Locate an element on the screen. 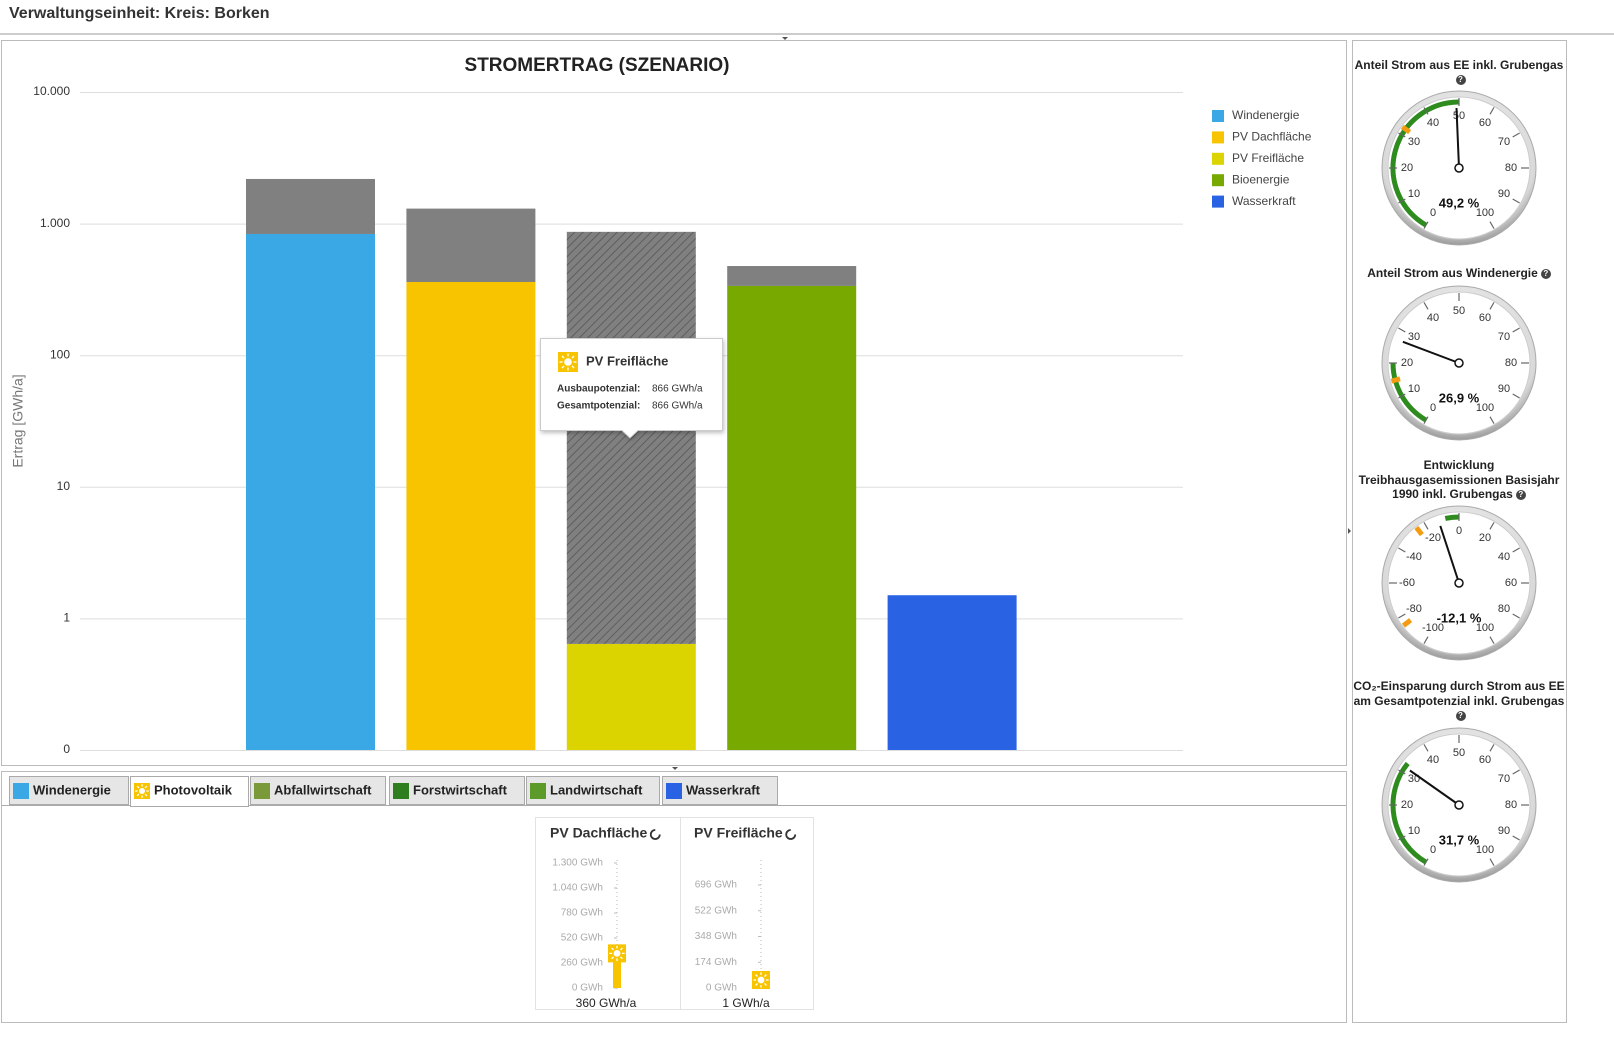  slider-tick-label: 1.300 GWh is located at coordinates (577, 863).